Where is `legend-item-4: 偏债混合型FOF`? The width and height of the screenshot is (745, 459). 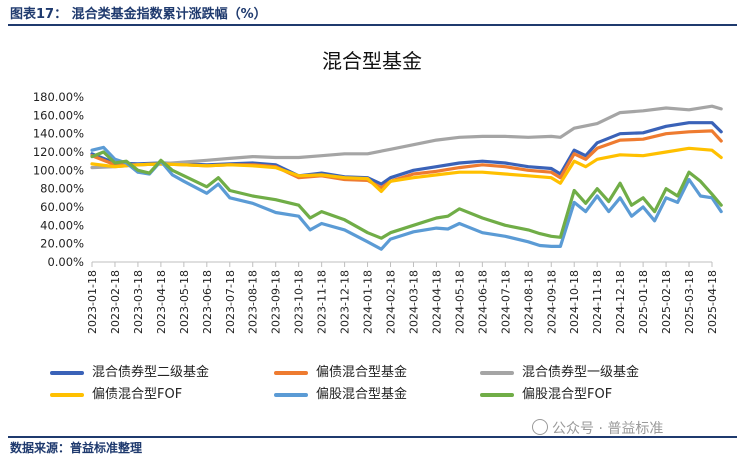
legend-item-4: 偏债混合型FOF is located at coordinates (116, 392).